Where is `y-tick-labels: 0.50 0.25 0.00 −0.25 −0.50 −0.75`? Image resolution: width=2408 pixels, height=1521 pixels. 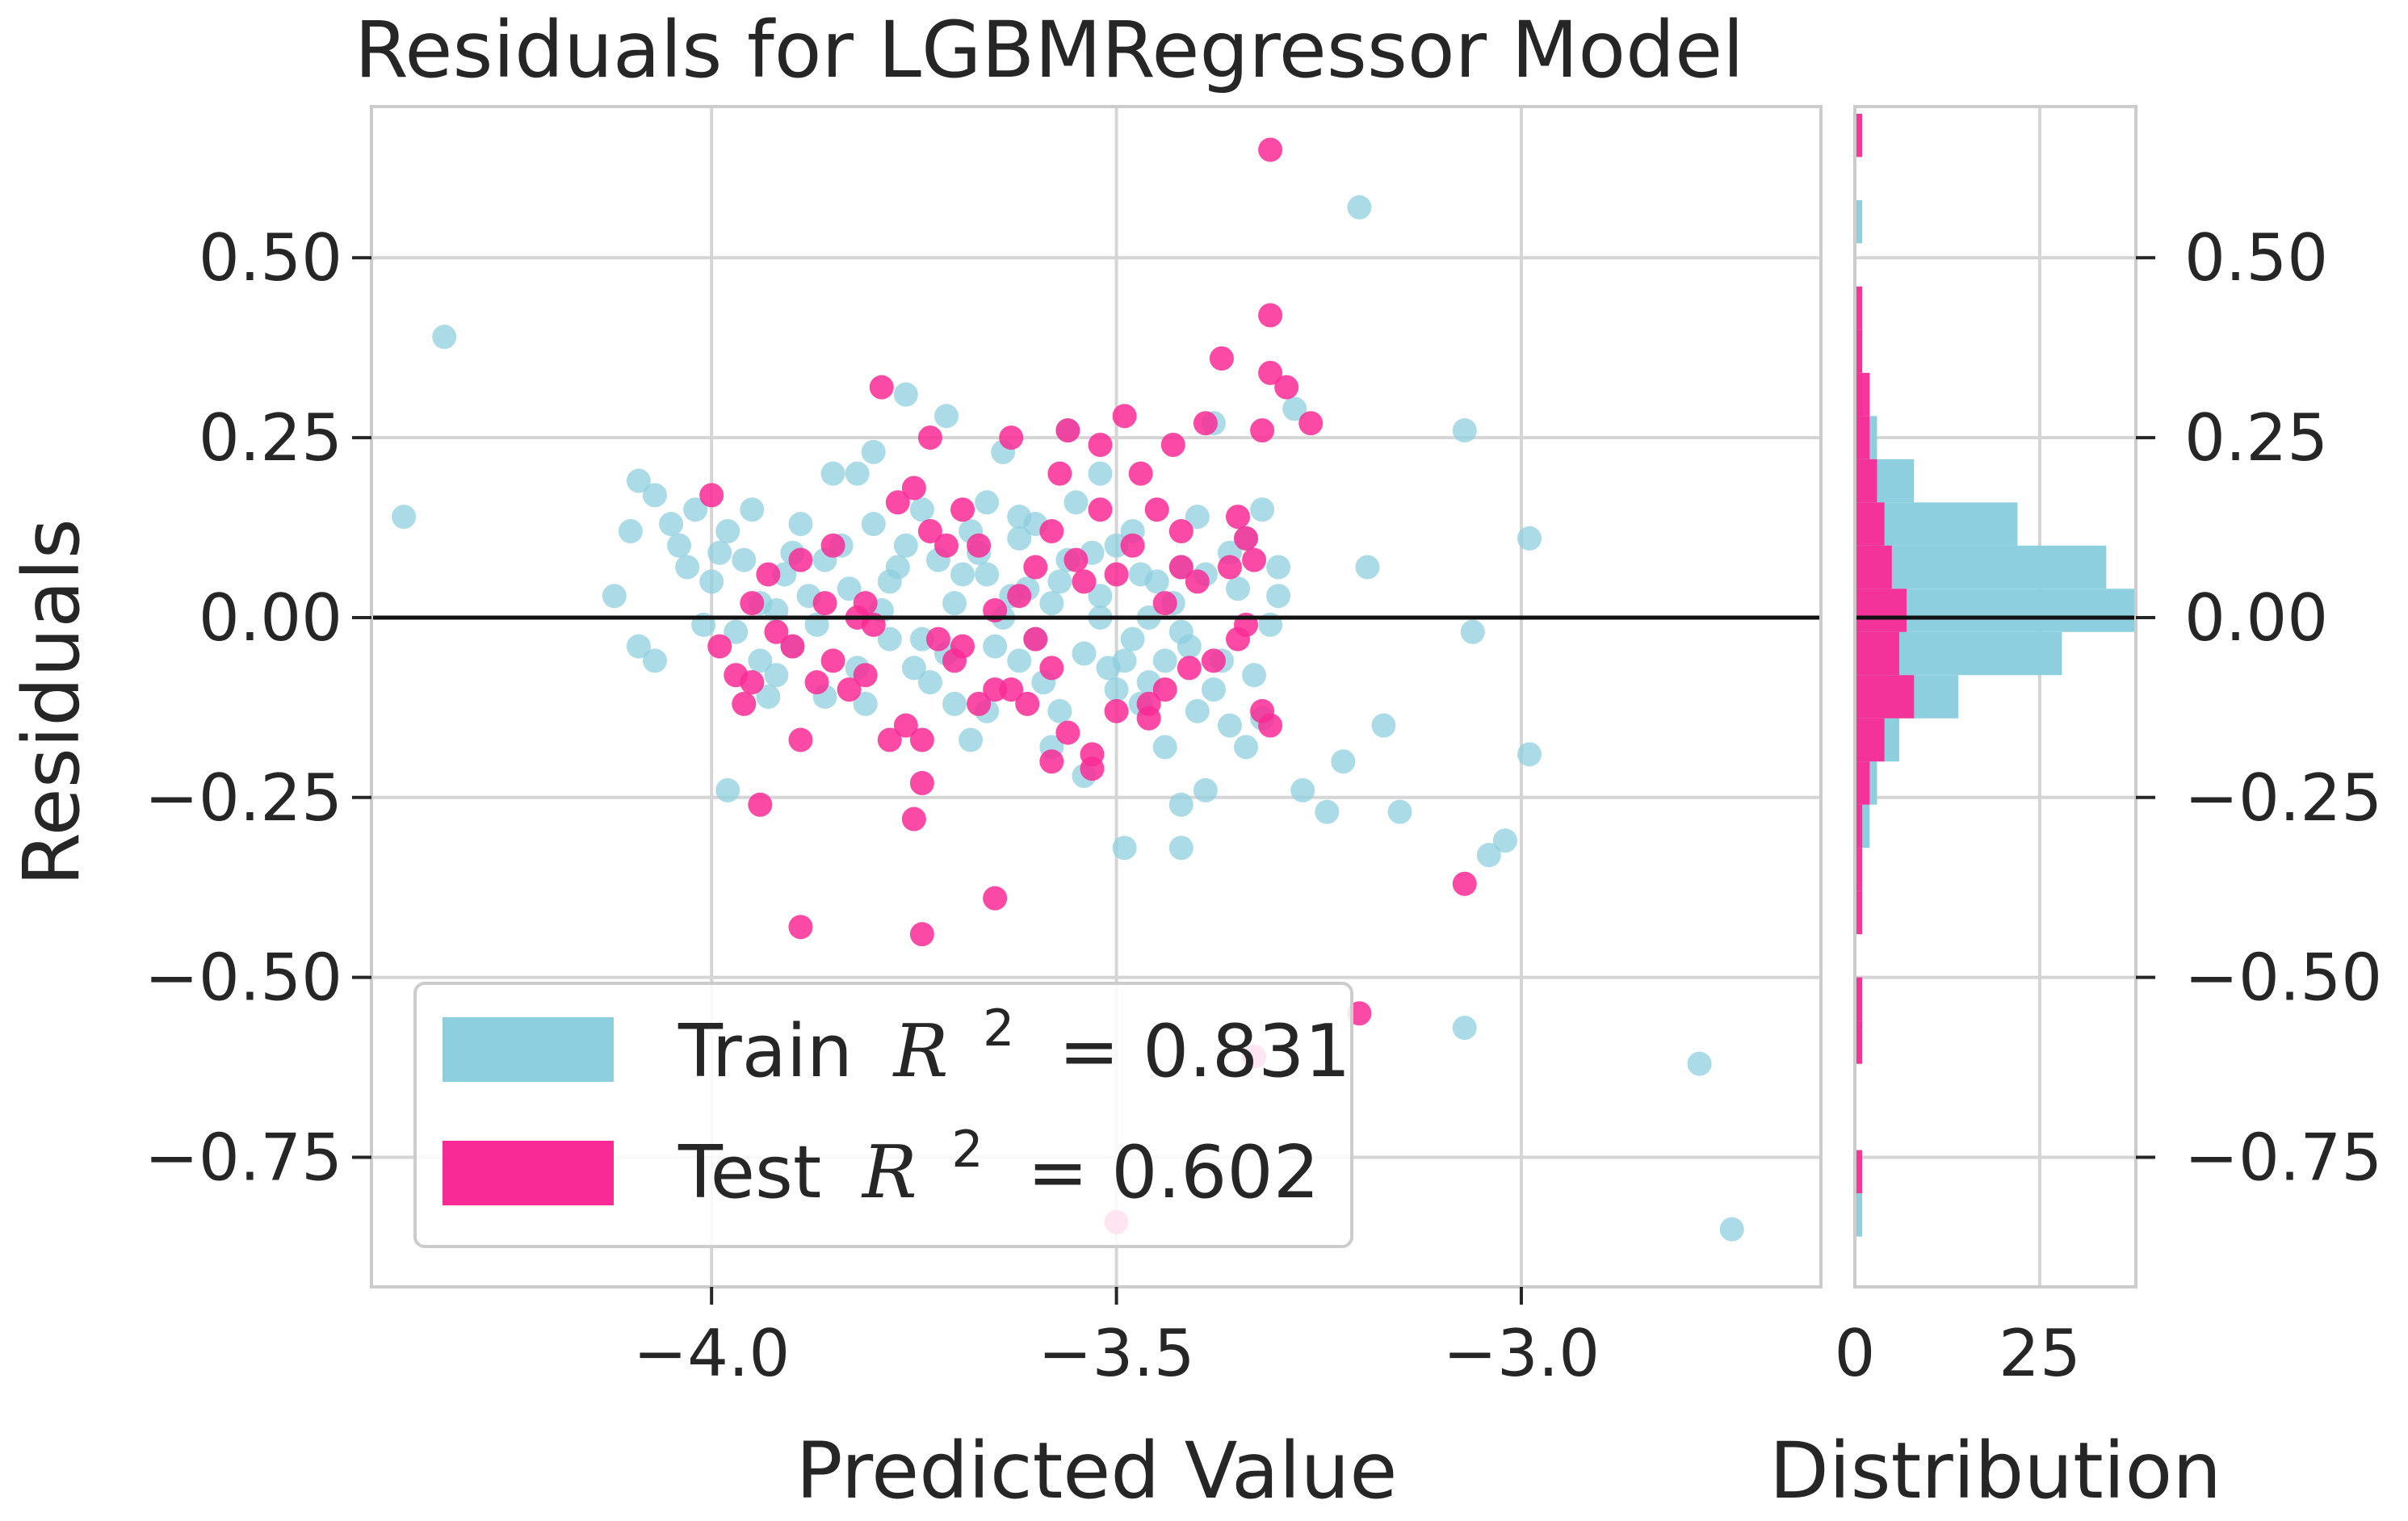
y-tick-labels: 0.50 0.25 0.00 −0.25 −0.50 −0.75 is located at coordinates (258, 708).